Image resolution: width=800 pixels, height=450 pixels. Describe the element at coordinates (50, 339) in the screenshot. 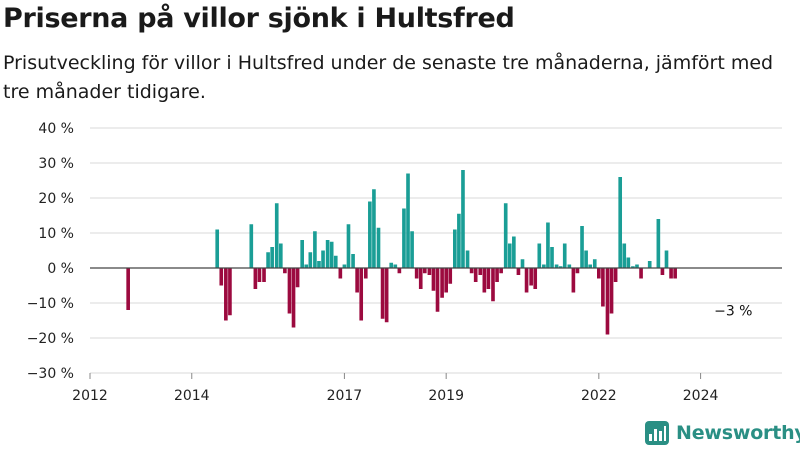

I see `y-tick-label: −20 %` at that location.